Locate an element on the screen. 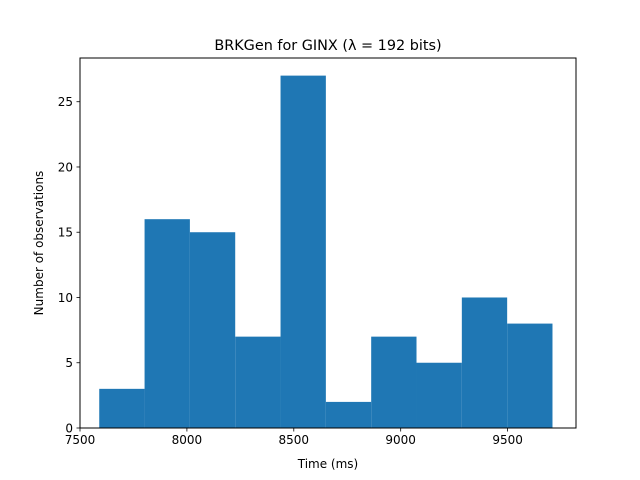 The height and width of the screenshot is (480, 640). x-axis-ticks: 7500 8000 8500 9000 9500 is located at coordinates (294, 437).